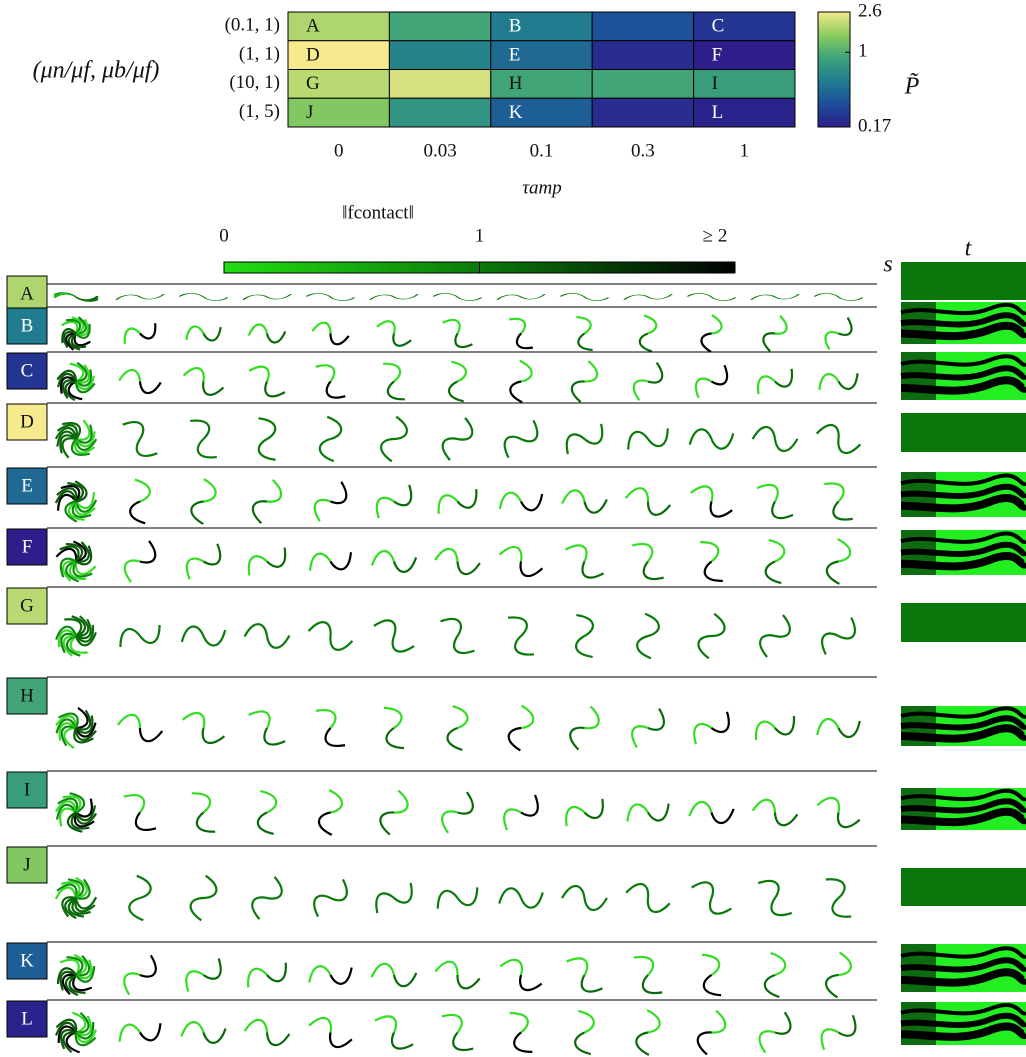 This screenshot has width=1026, height=1057. Describe the element at coordinates (863, 51) in the screenshot. I see `colorbar-tick-label: 1` at that location.